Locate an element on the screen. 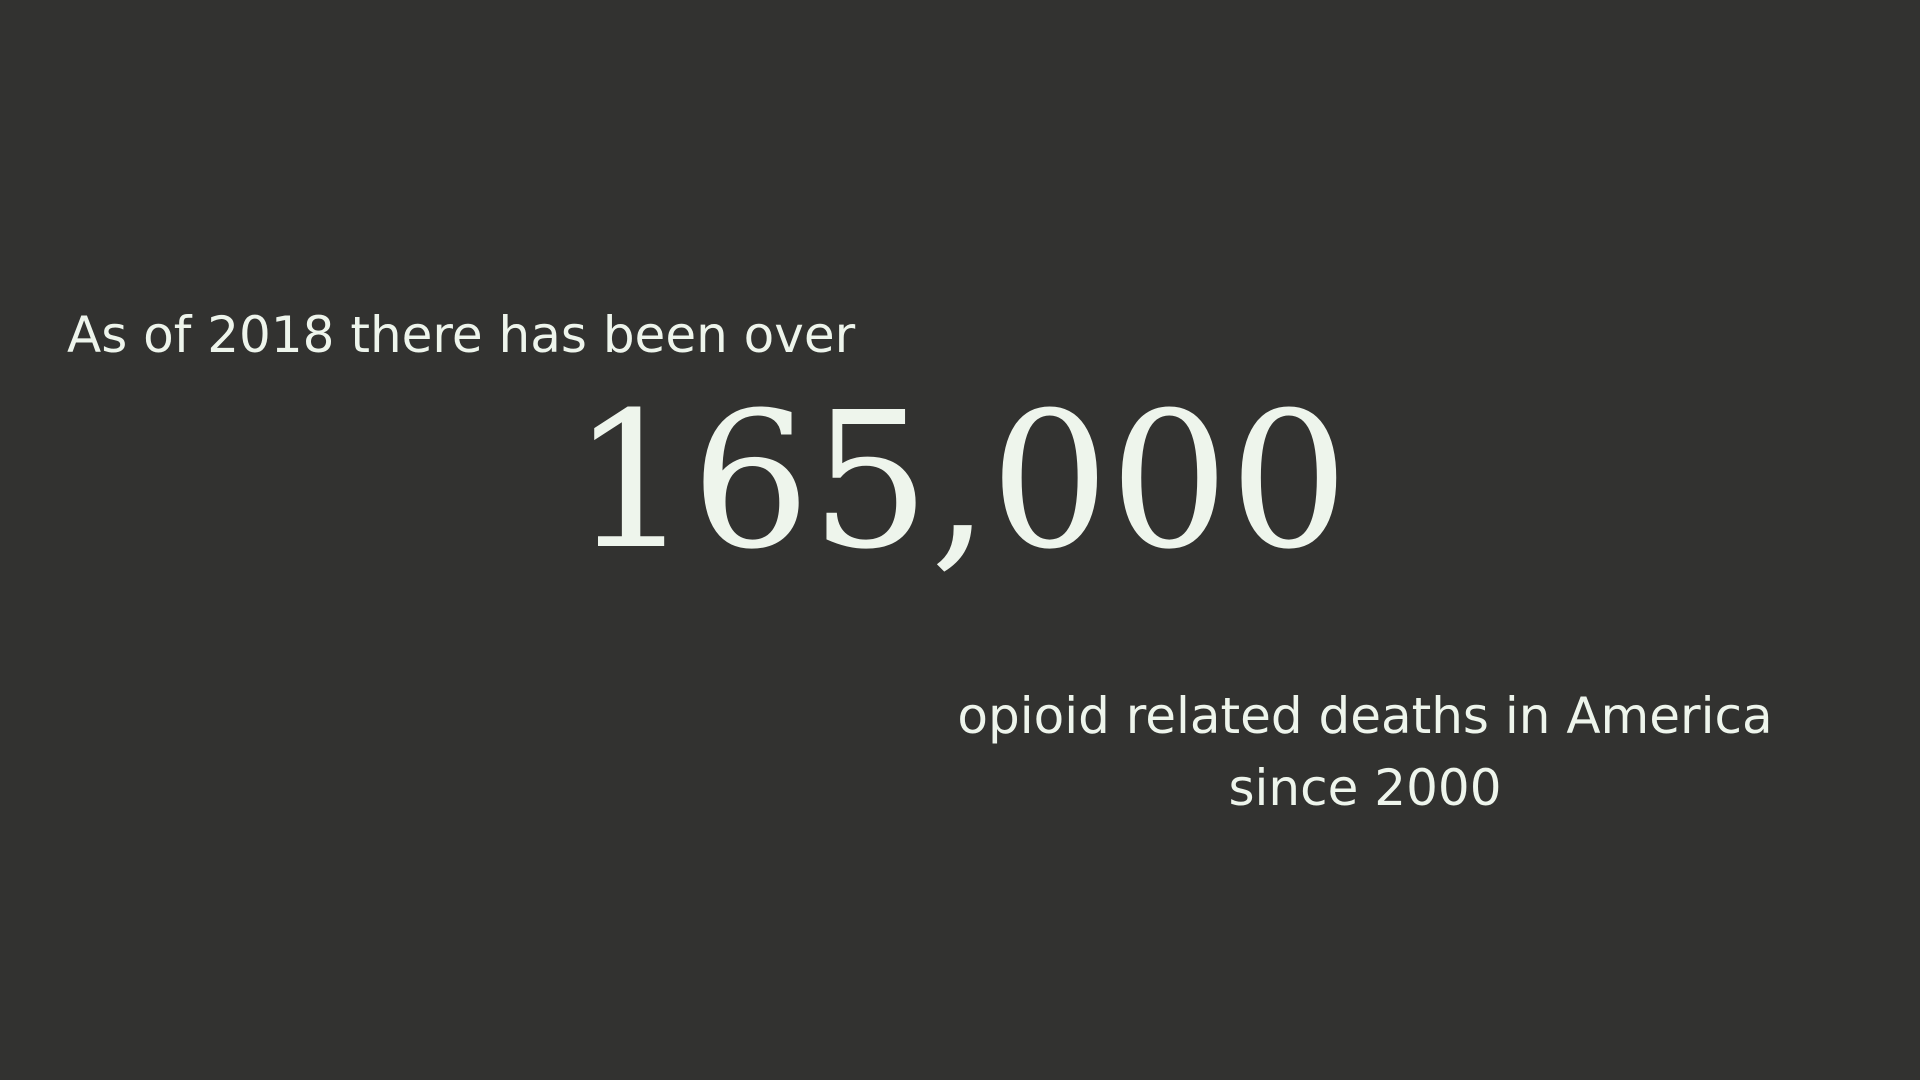 The width and height of the screenshot is (1920, 1080). headline-number: 165,000 is located at coordinates (960, 481).